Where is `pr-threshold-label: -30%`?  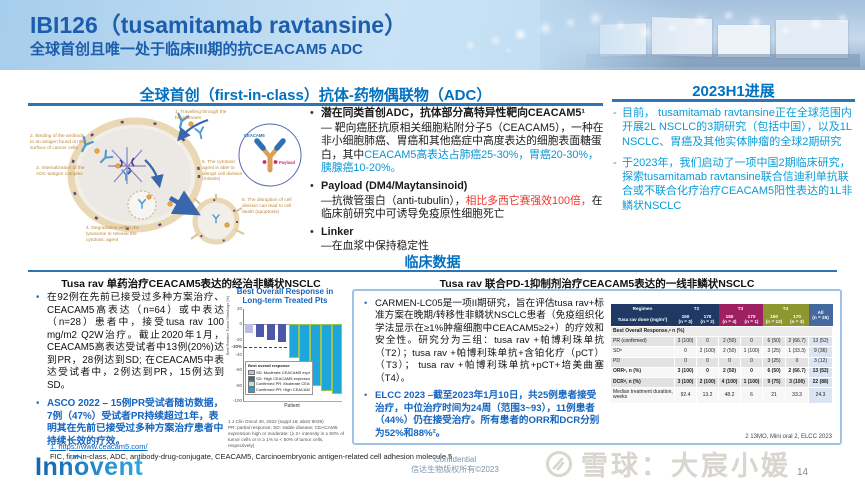
pr-threshold-label: -30% is located at coordinates (236, 347).